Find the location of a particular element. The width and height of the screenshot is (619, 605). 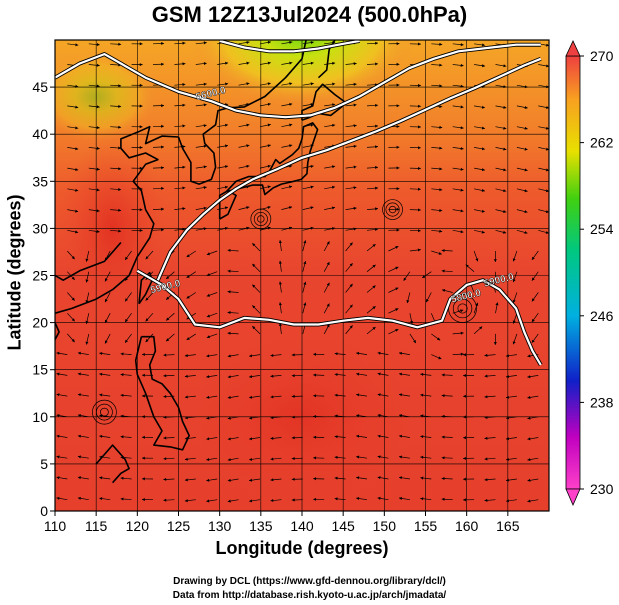

y-tick-label: 15 is located at coordinates (40, 370).